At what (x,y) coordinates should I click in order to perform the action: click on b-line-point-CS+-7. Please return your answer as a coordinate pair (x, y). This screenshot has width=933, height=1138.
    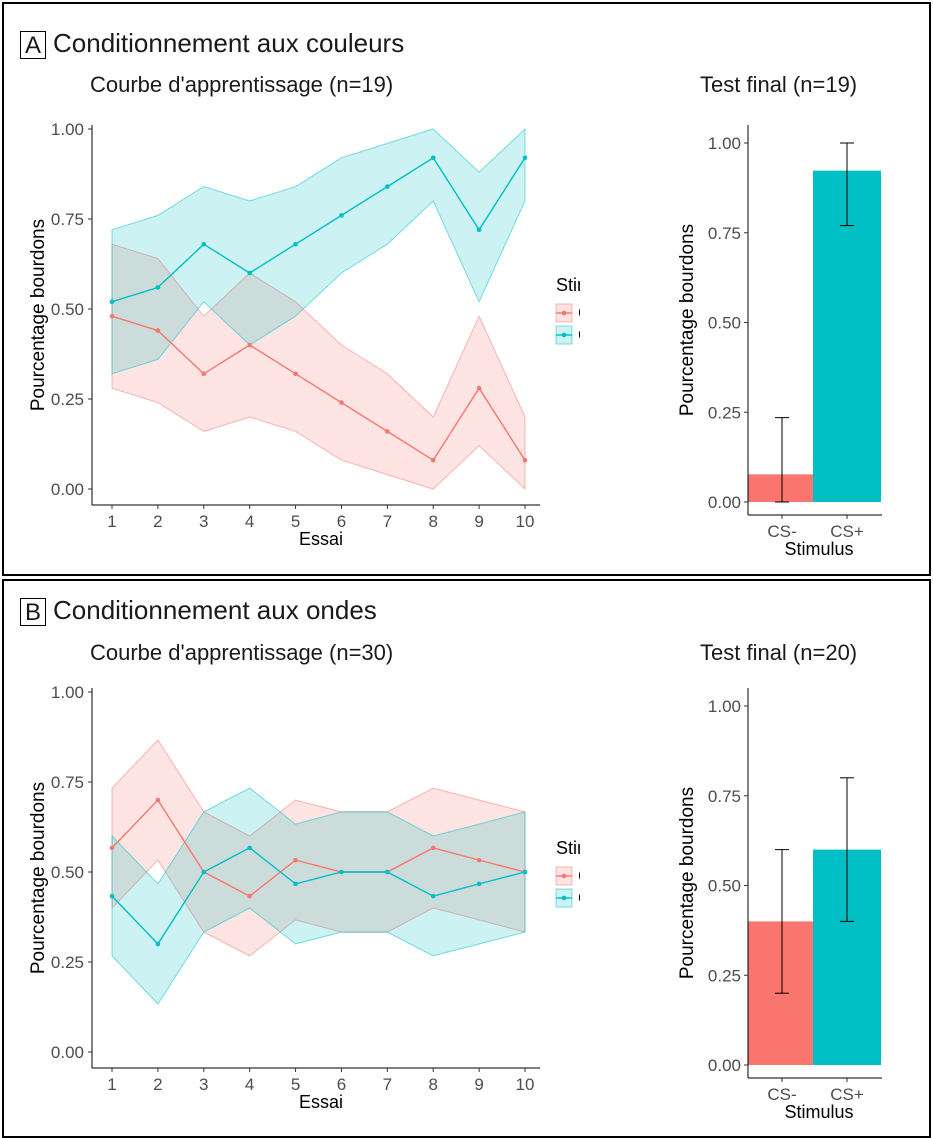
    Looking at the image, I should click on (387, 872).